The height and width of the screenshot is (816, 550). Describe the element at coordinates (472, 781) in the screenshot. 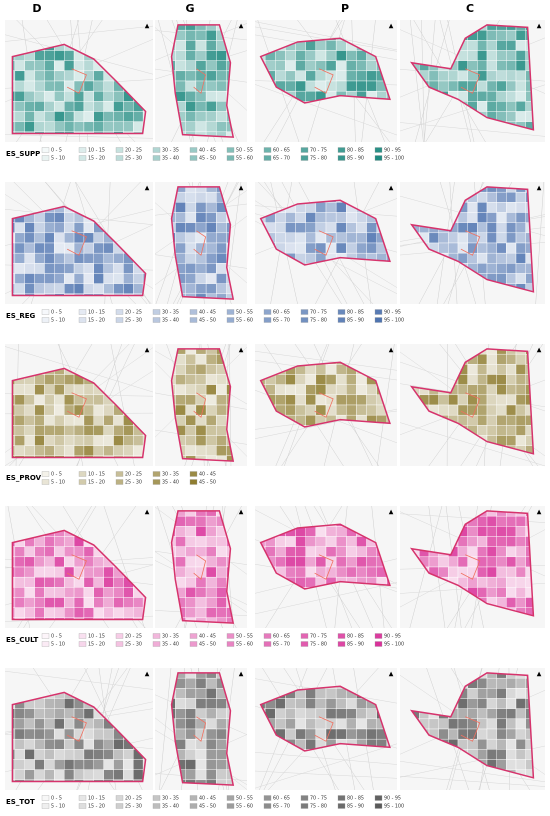

I see `road` at that location.